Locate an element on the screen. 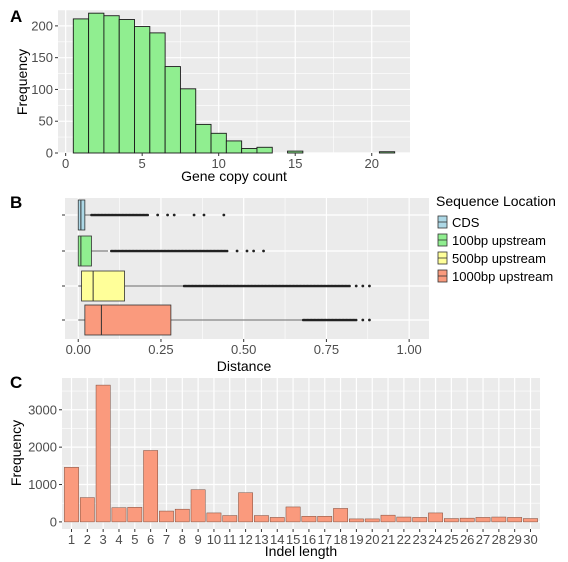 This screenshot has height=562, width=568. panel-c-xtick-label: 21 is located at coordinates (388, 539).